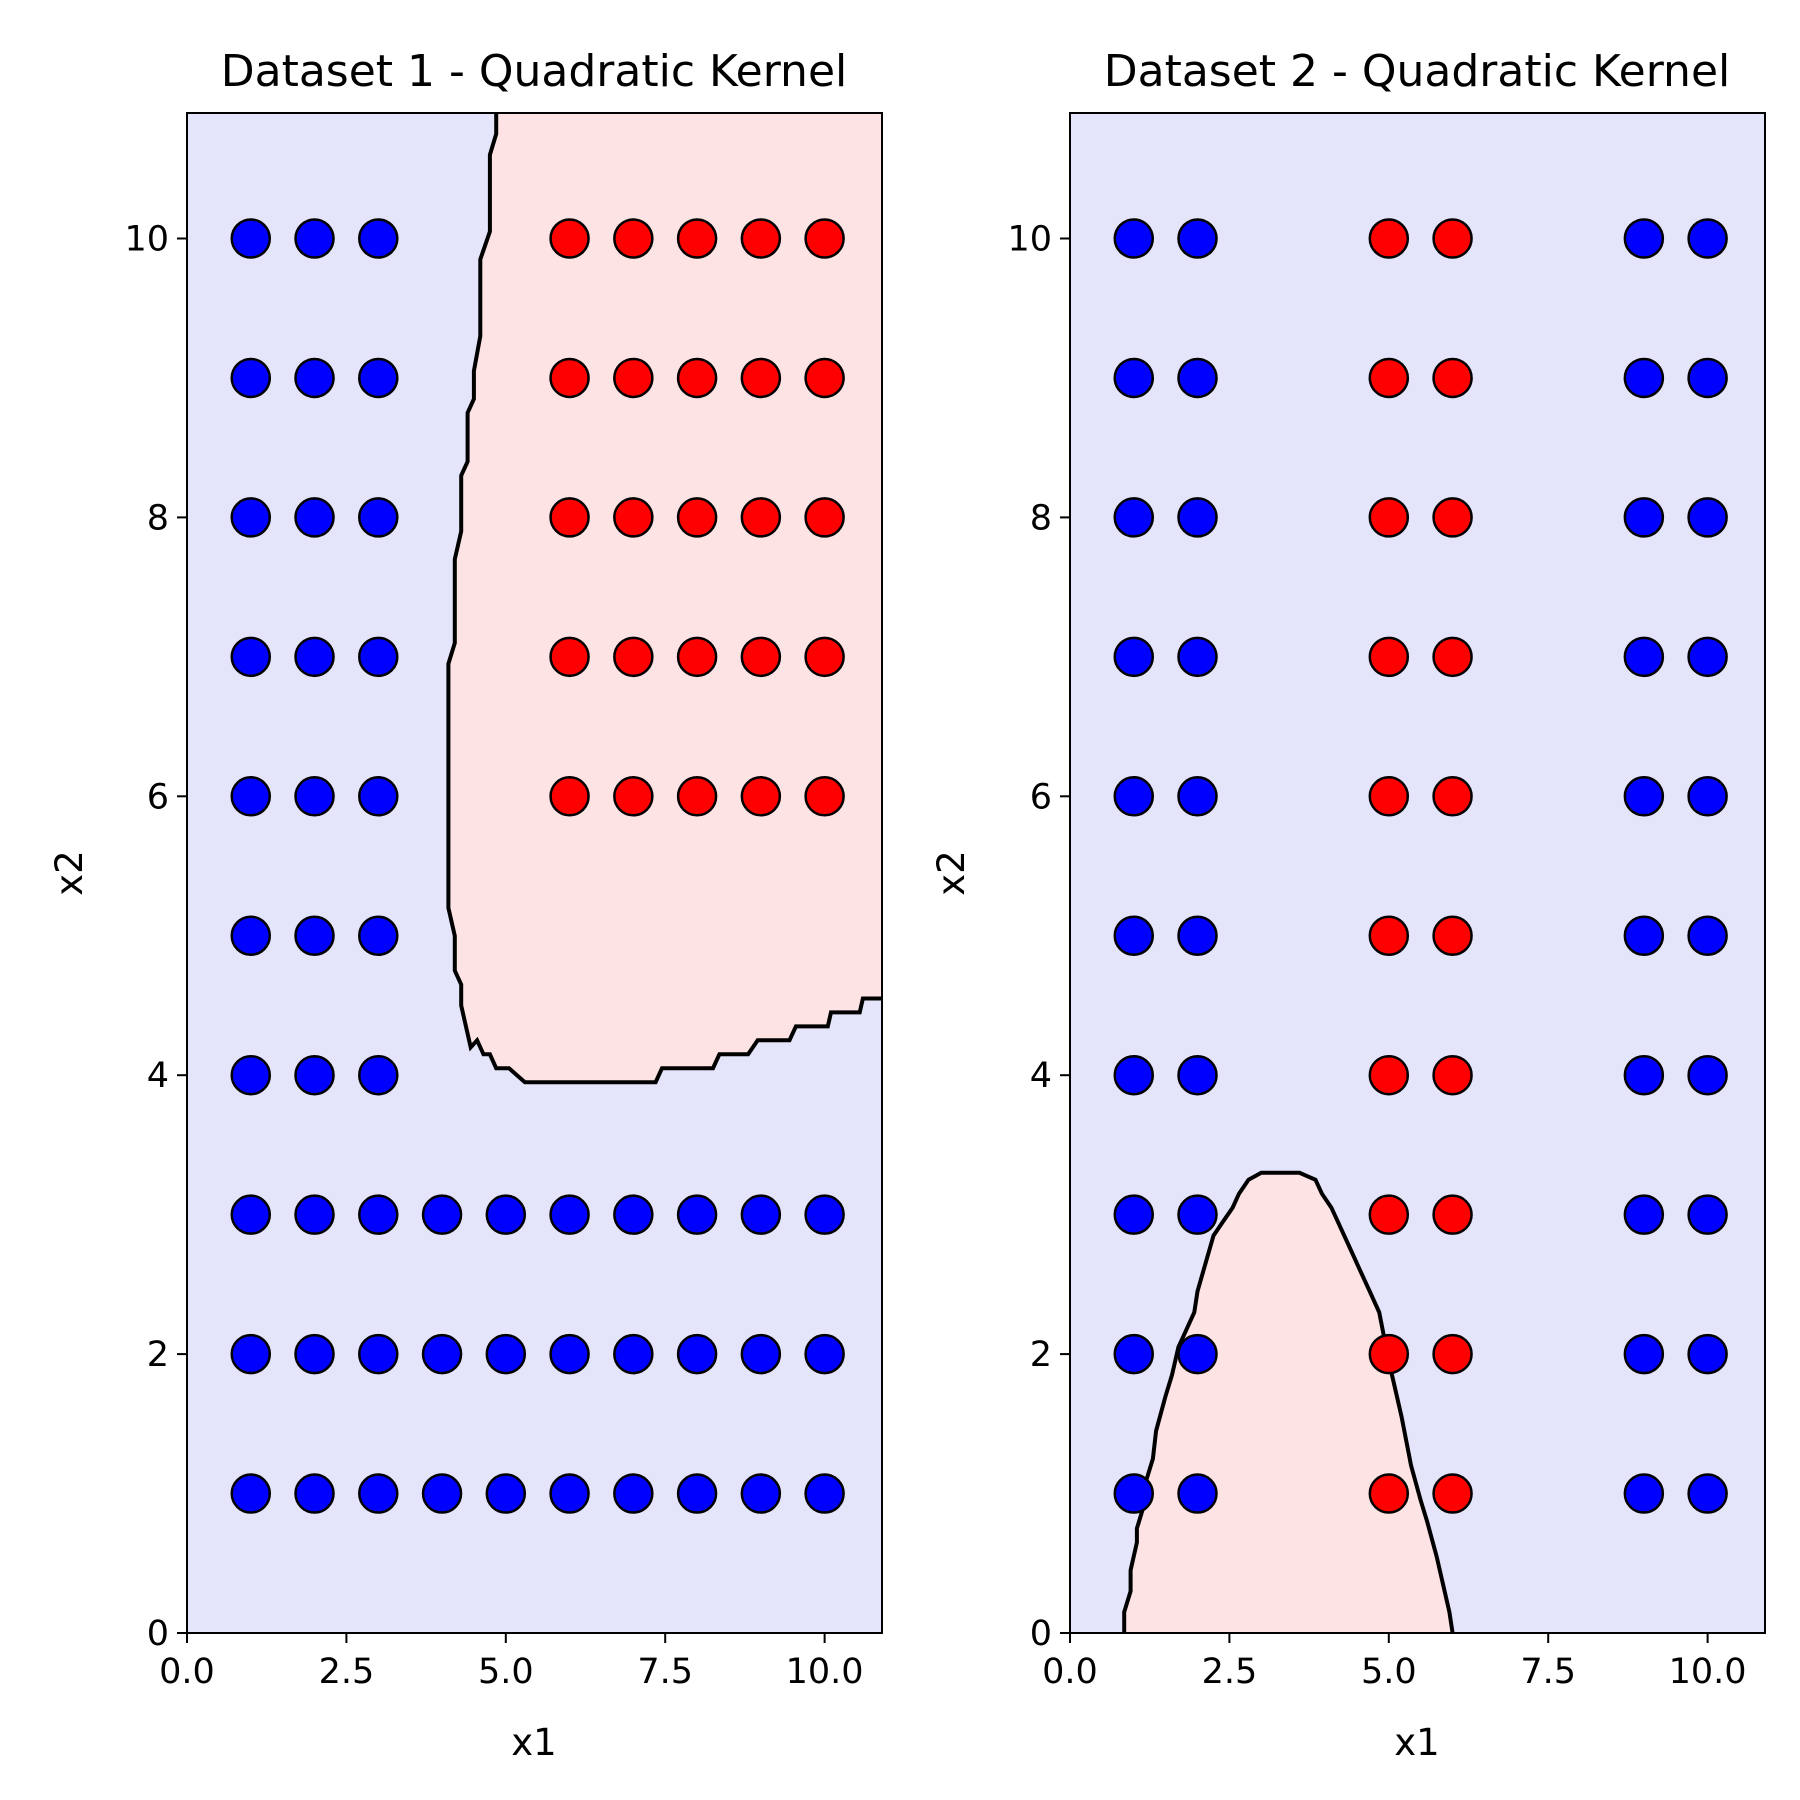 This screenshot has height=1800, width=1800. Describe the element at coordinates (951, 872) in the screenshot. I see `y-axis-label: x2` at that location.